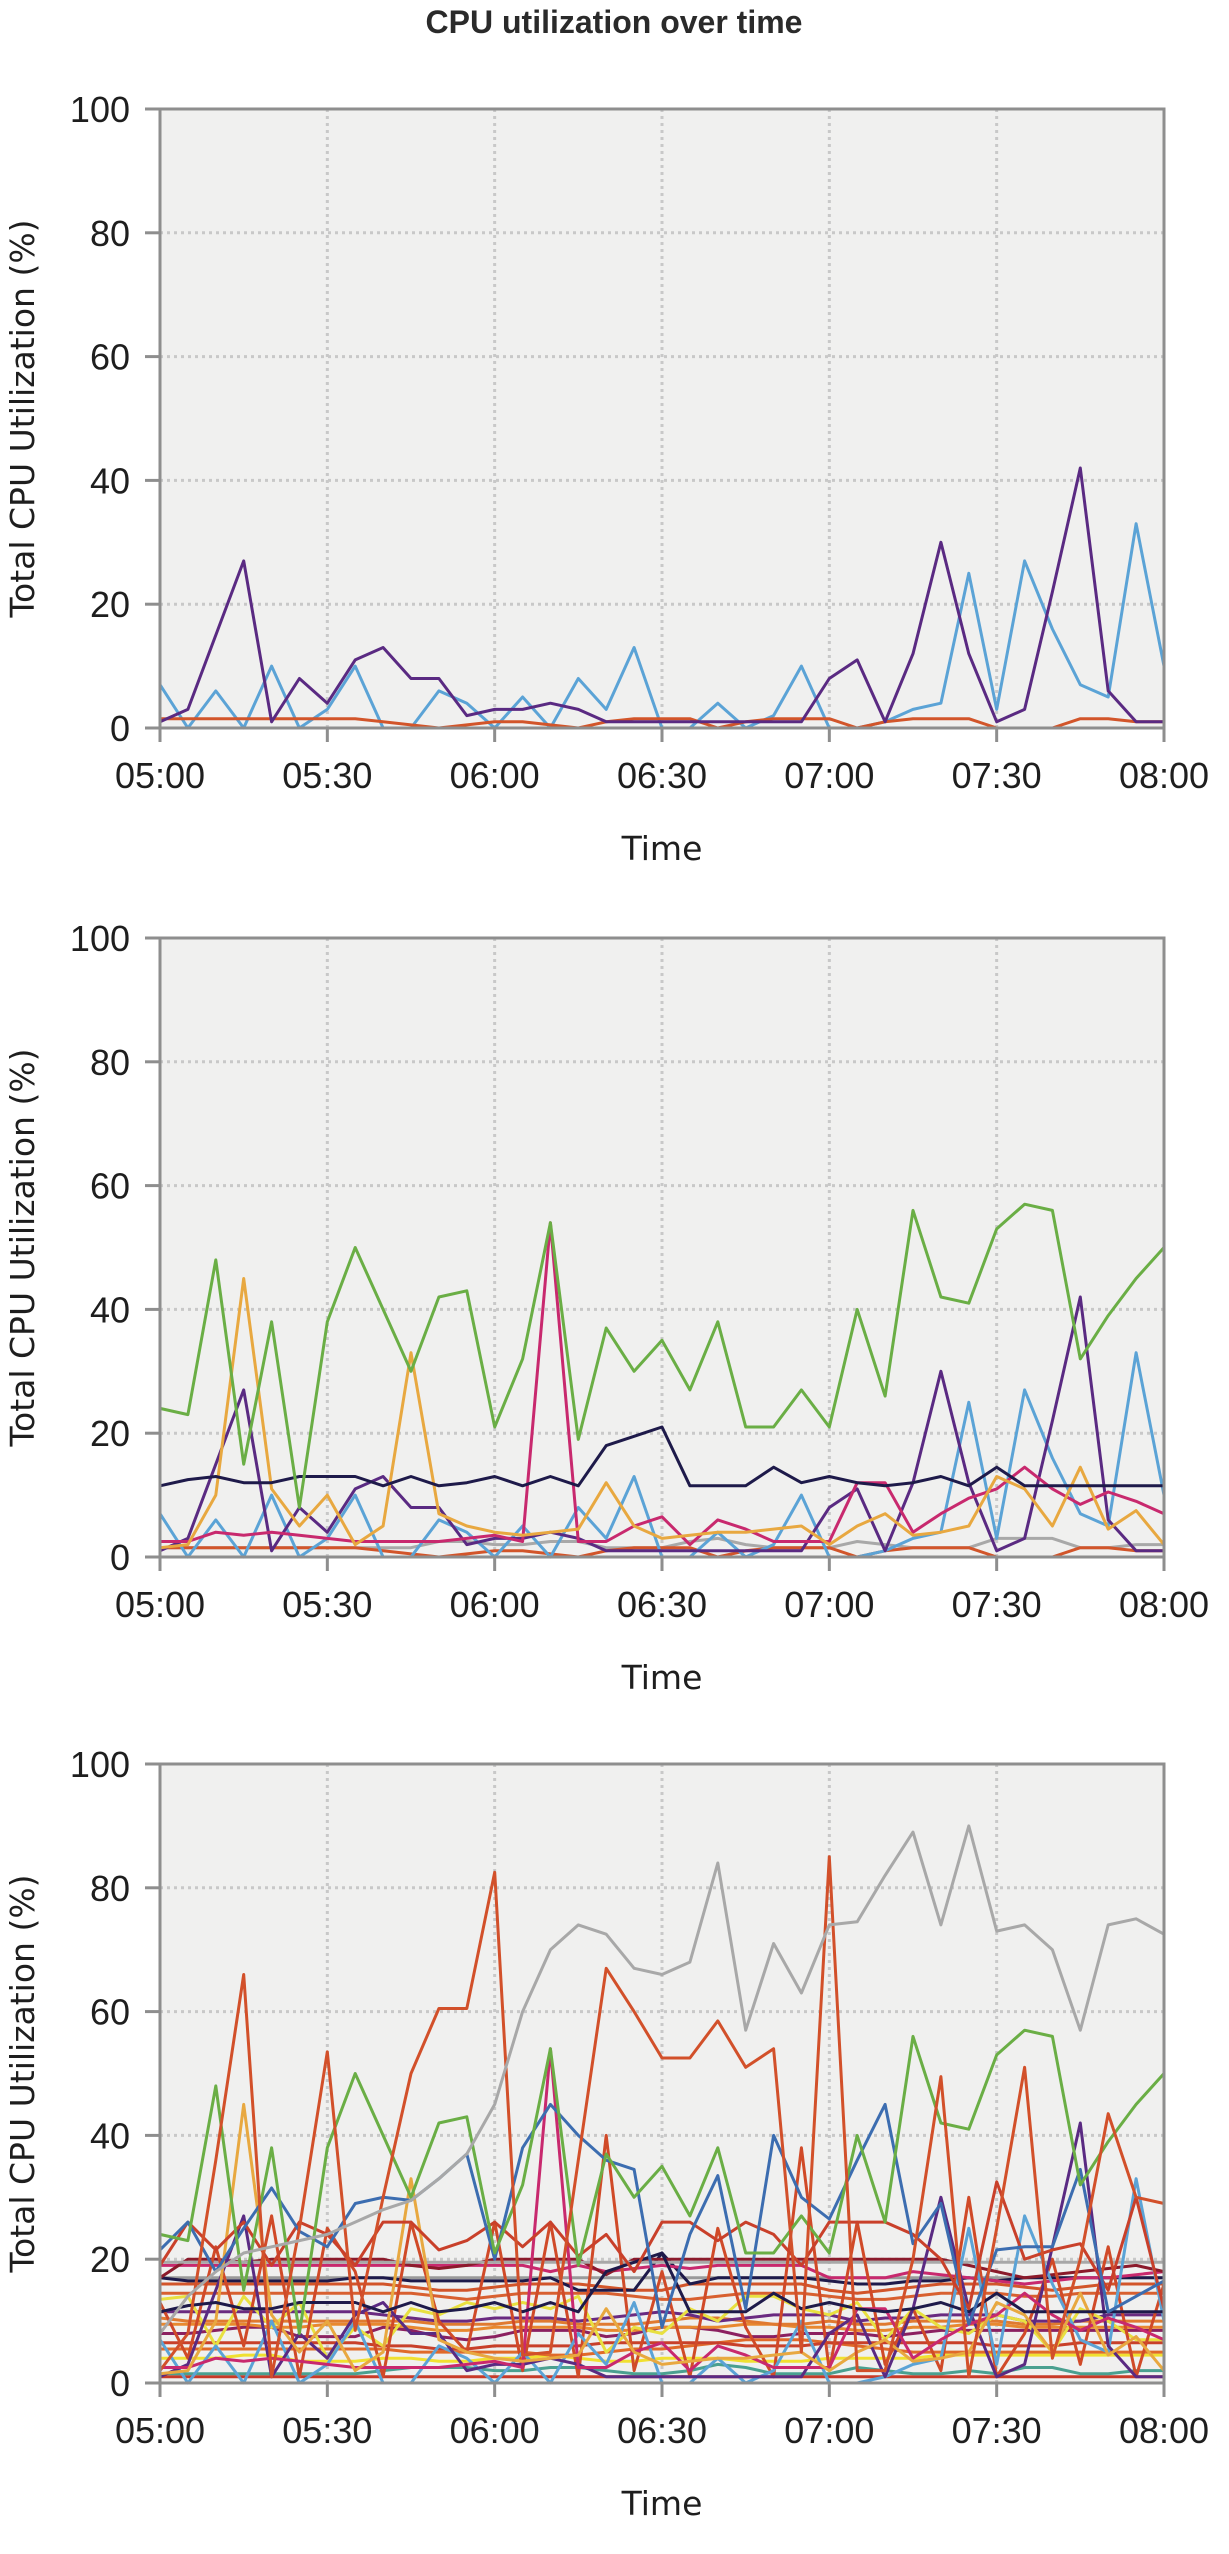 This screenshot has height=2554, width=1229. I want to click on figure-title: CPU utilization over time, so click(614, 22).